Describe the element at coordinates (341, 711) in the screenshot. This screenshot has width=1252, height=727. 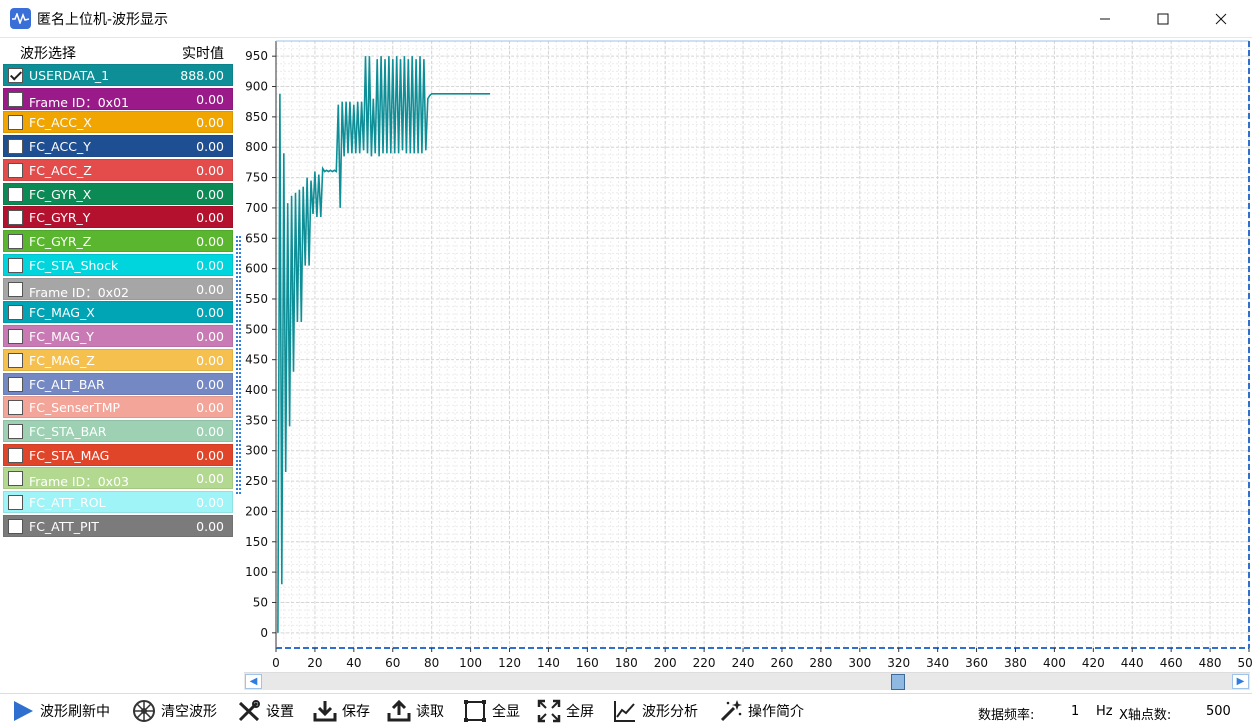
I see `save-button: 保存` at that location.